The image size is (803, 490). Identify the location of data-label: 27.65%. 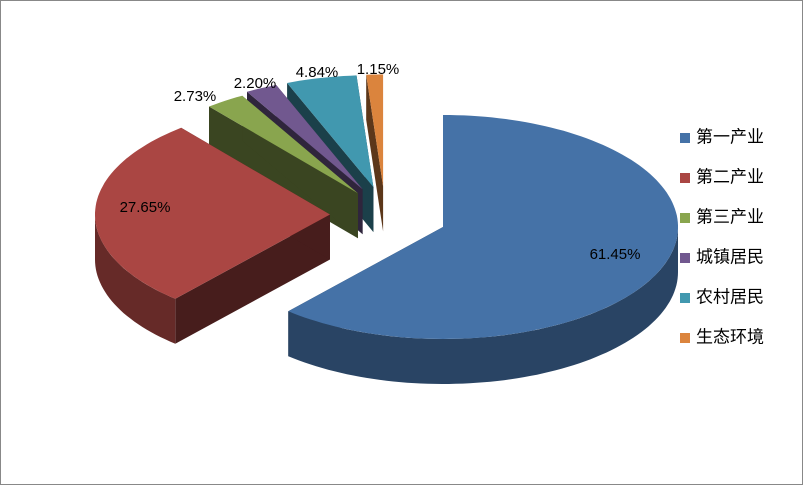
(145, 207).